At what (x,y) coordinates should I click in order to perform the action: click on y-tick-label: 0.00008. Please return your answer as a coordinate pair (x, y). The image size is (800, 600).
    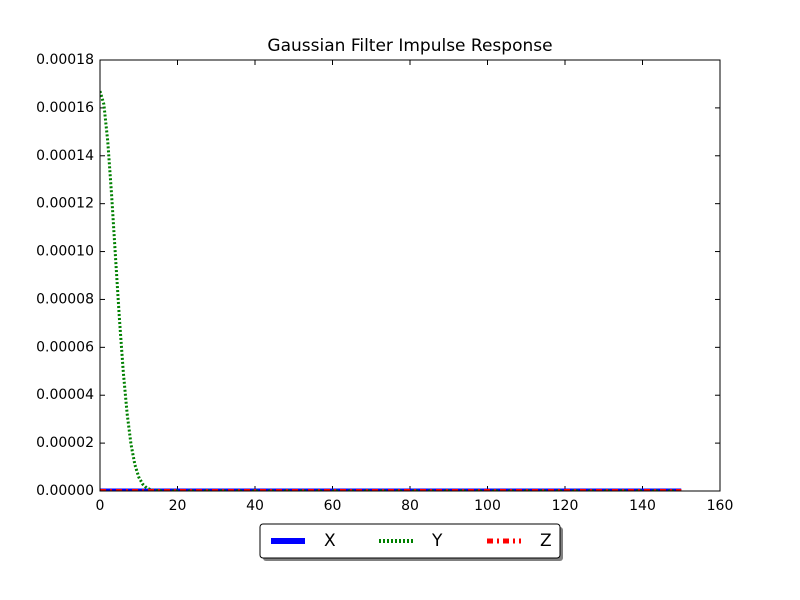
    Looking at the image, I should click on (65, 299).